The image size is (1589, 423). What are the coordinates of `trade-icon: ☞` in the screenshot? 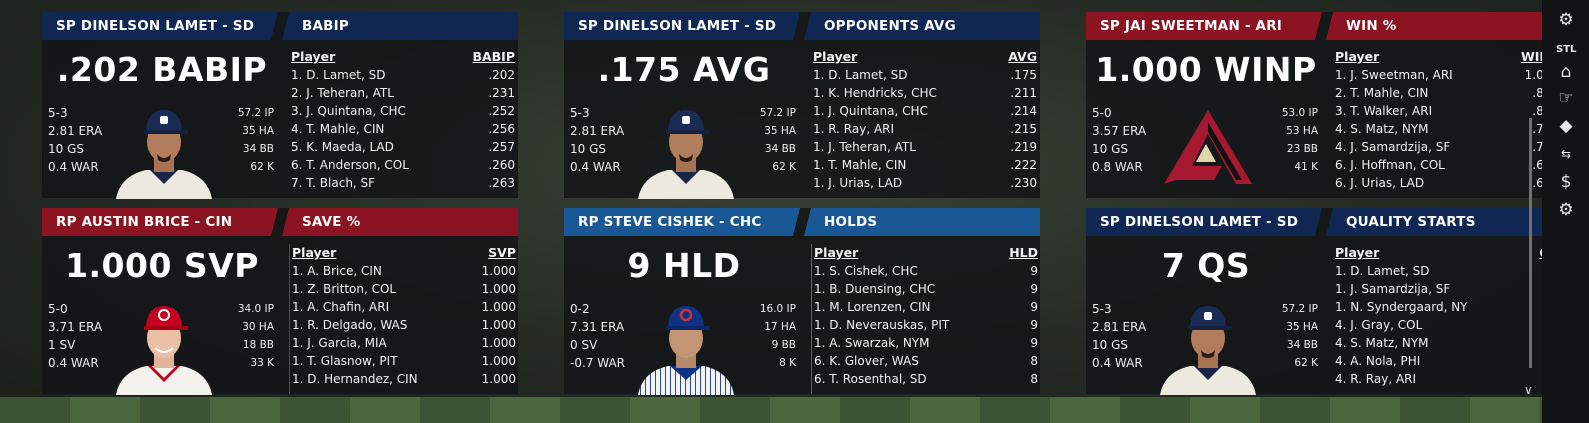 It's located at (1566, 98).